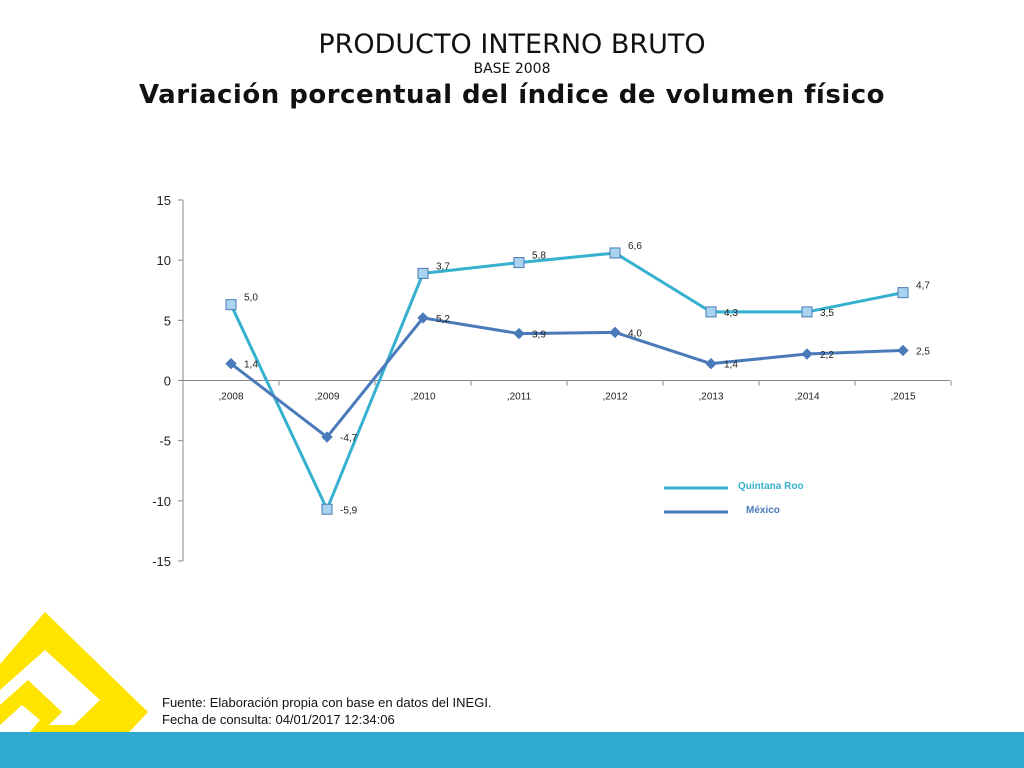 Image resolution: width=1024 pixels, height=768 pixels. What do you see at coordinates (443, 266) in the screenshot?
I see `data-label: 3,7` at bounding box center [443, 266].